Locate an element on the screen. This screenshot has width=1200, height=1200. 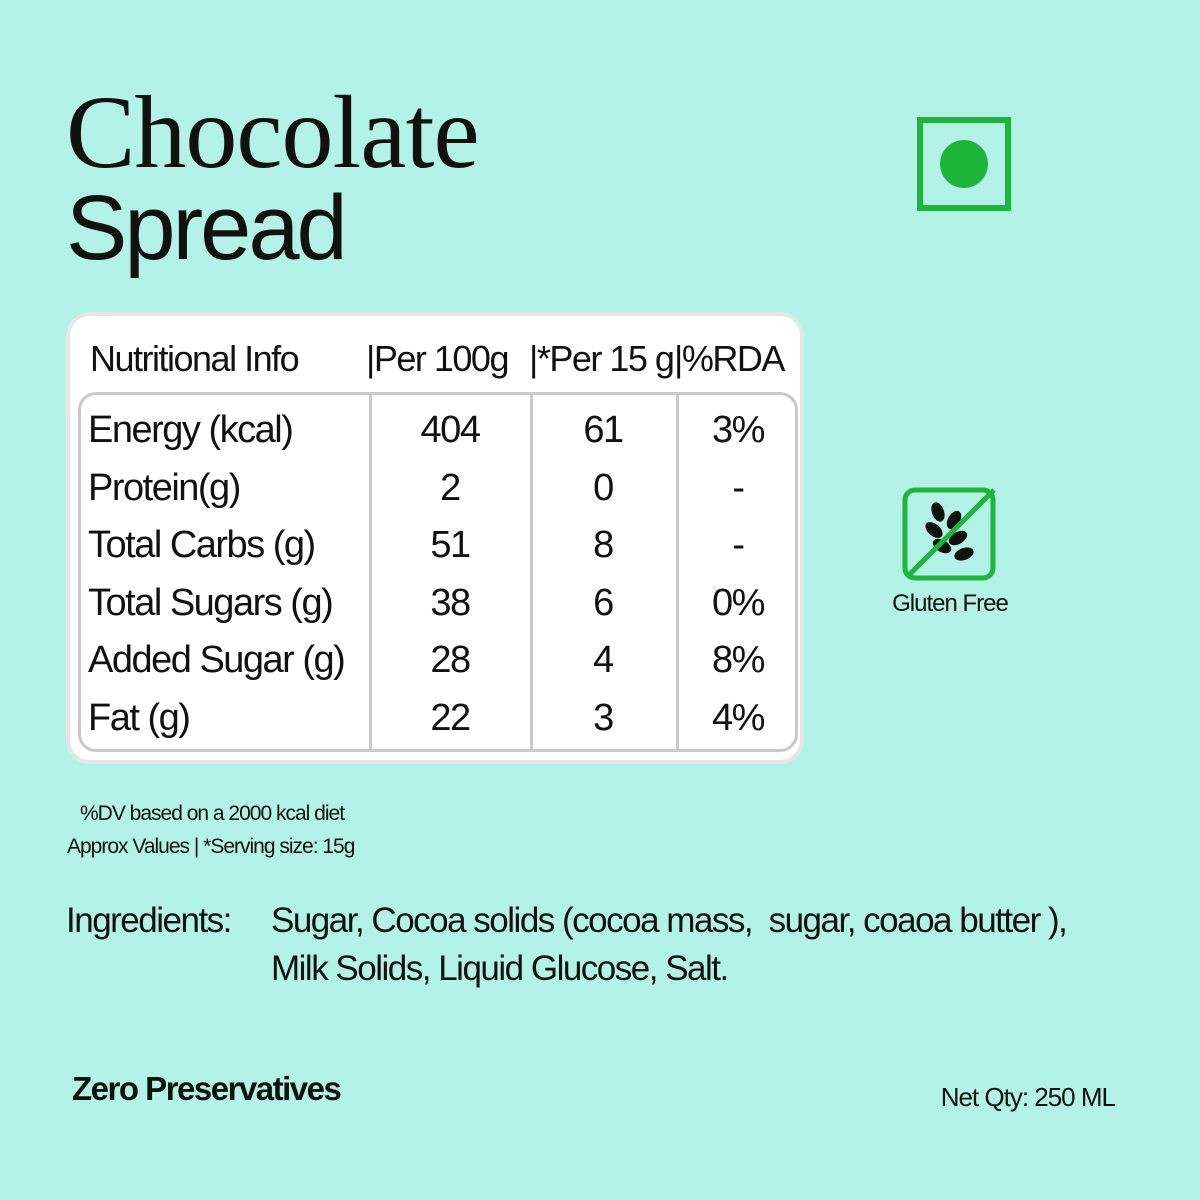
table-cell: 28 is located at coordinates (450, 660).